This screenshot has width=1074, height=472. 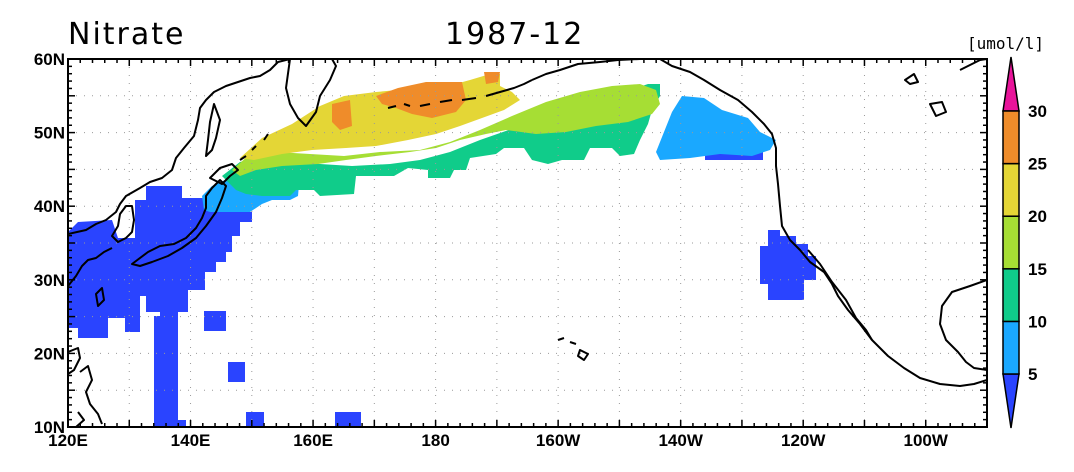 I want to click on coast-taiwan, so click(x=100, y=297).